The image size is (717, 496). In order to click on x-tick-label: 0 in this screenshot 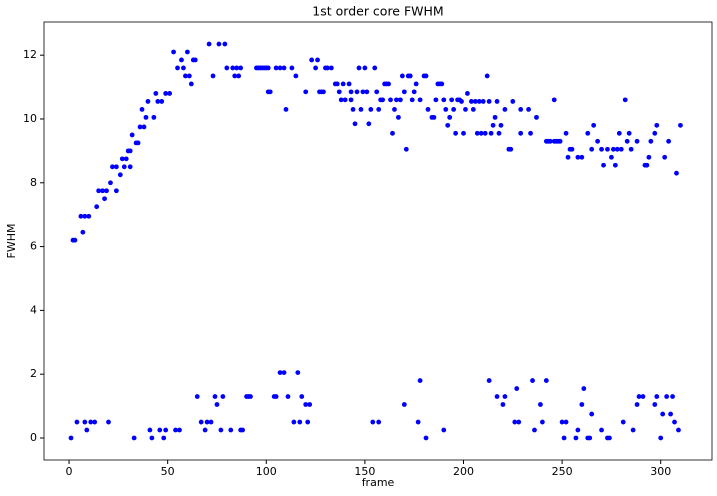, I will do `click(69, 471)`.